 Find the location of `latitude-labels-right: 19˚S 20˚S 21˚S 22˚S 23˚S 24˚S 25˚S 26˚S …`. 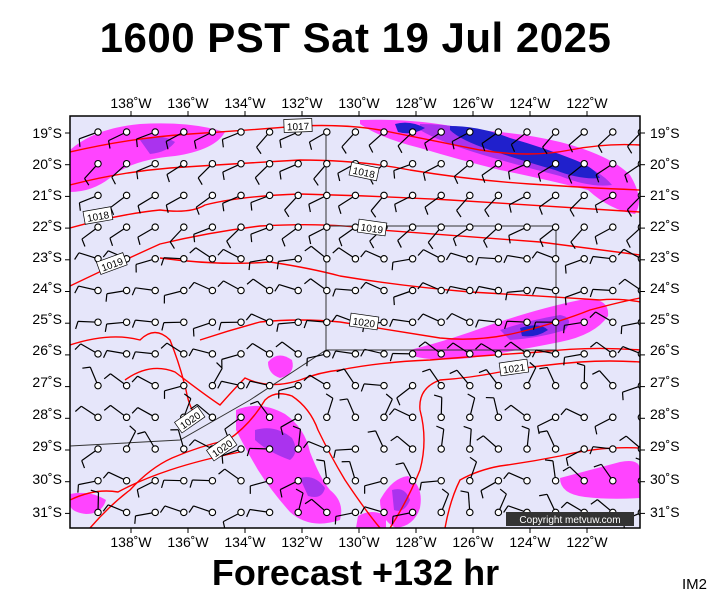

latitude-labels-right: 19˚S 20˚S 21˚S 22˚S 23˚S 24˚S 25˚S 26˚S … is located at coordinates (665, 322).